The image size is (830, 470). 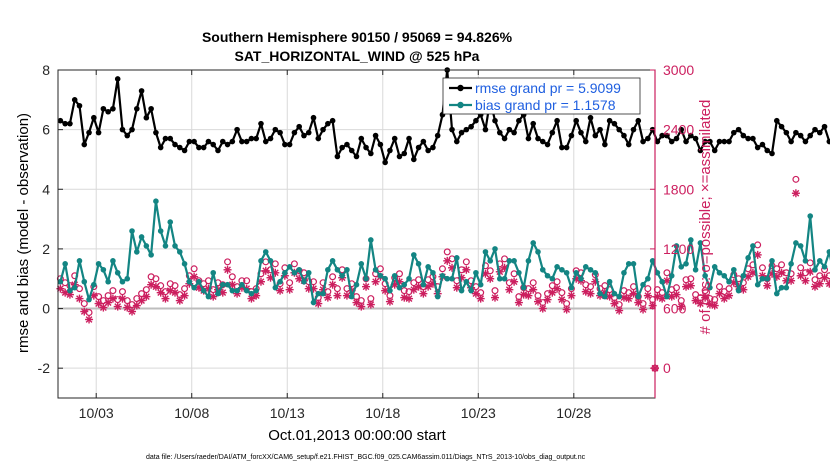 I want to click on x-tick-label: 10/23, so click(x=478, y=413).